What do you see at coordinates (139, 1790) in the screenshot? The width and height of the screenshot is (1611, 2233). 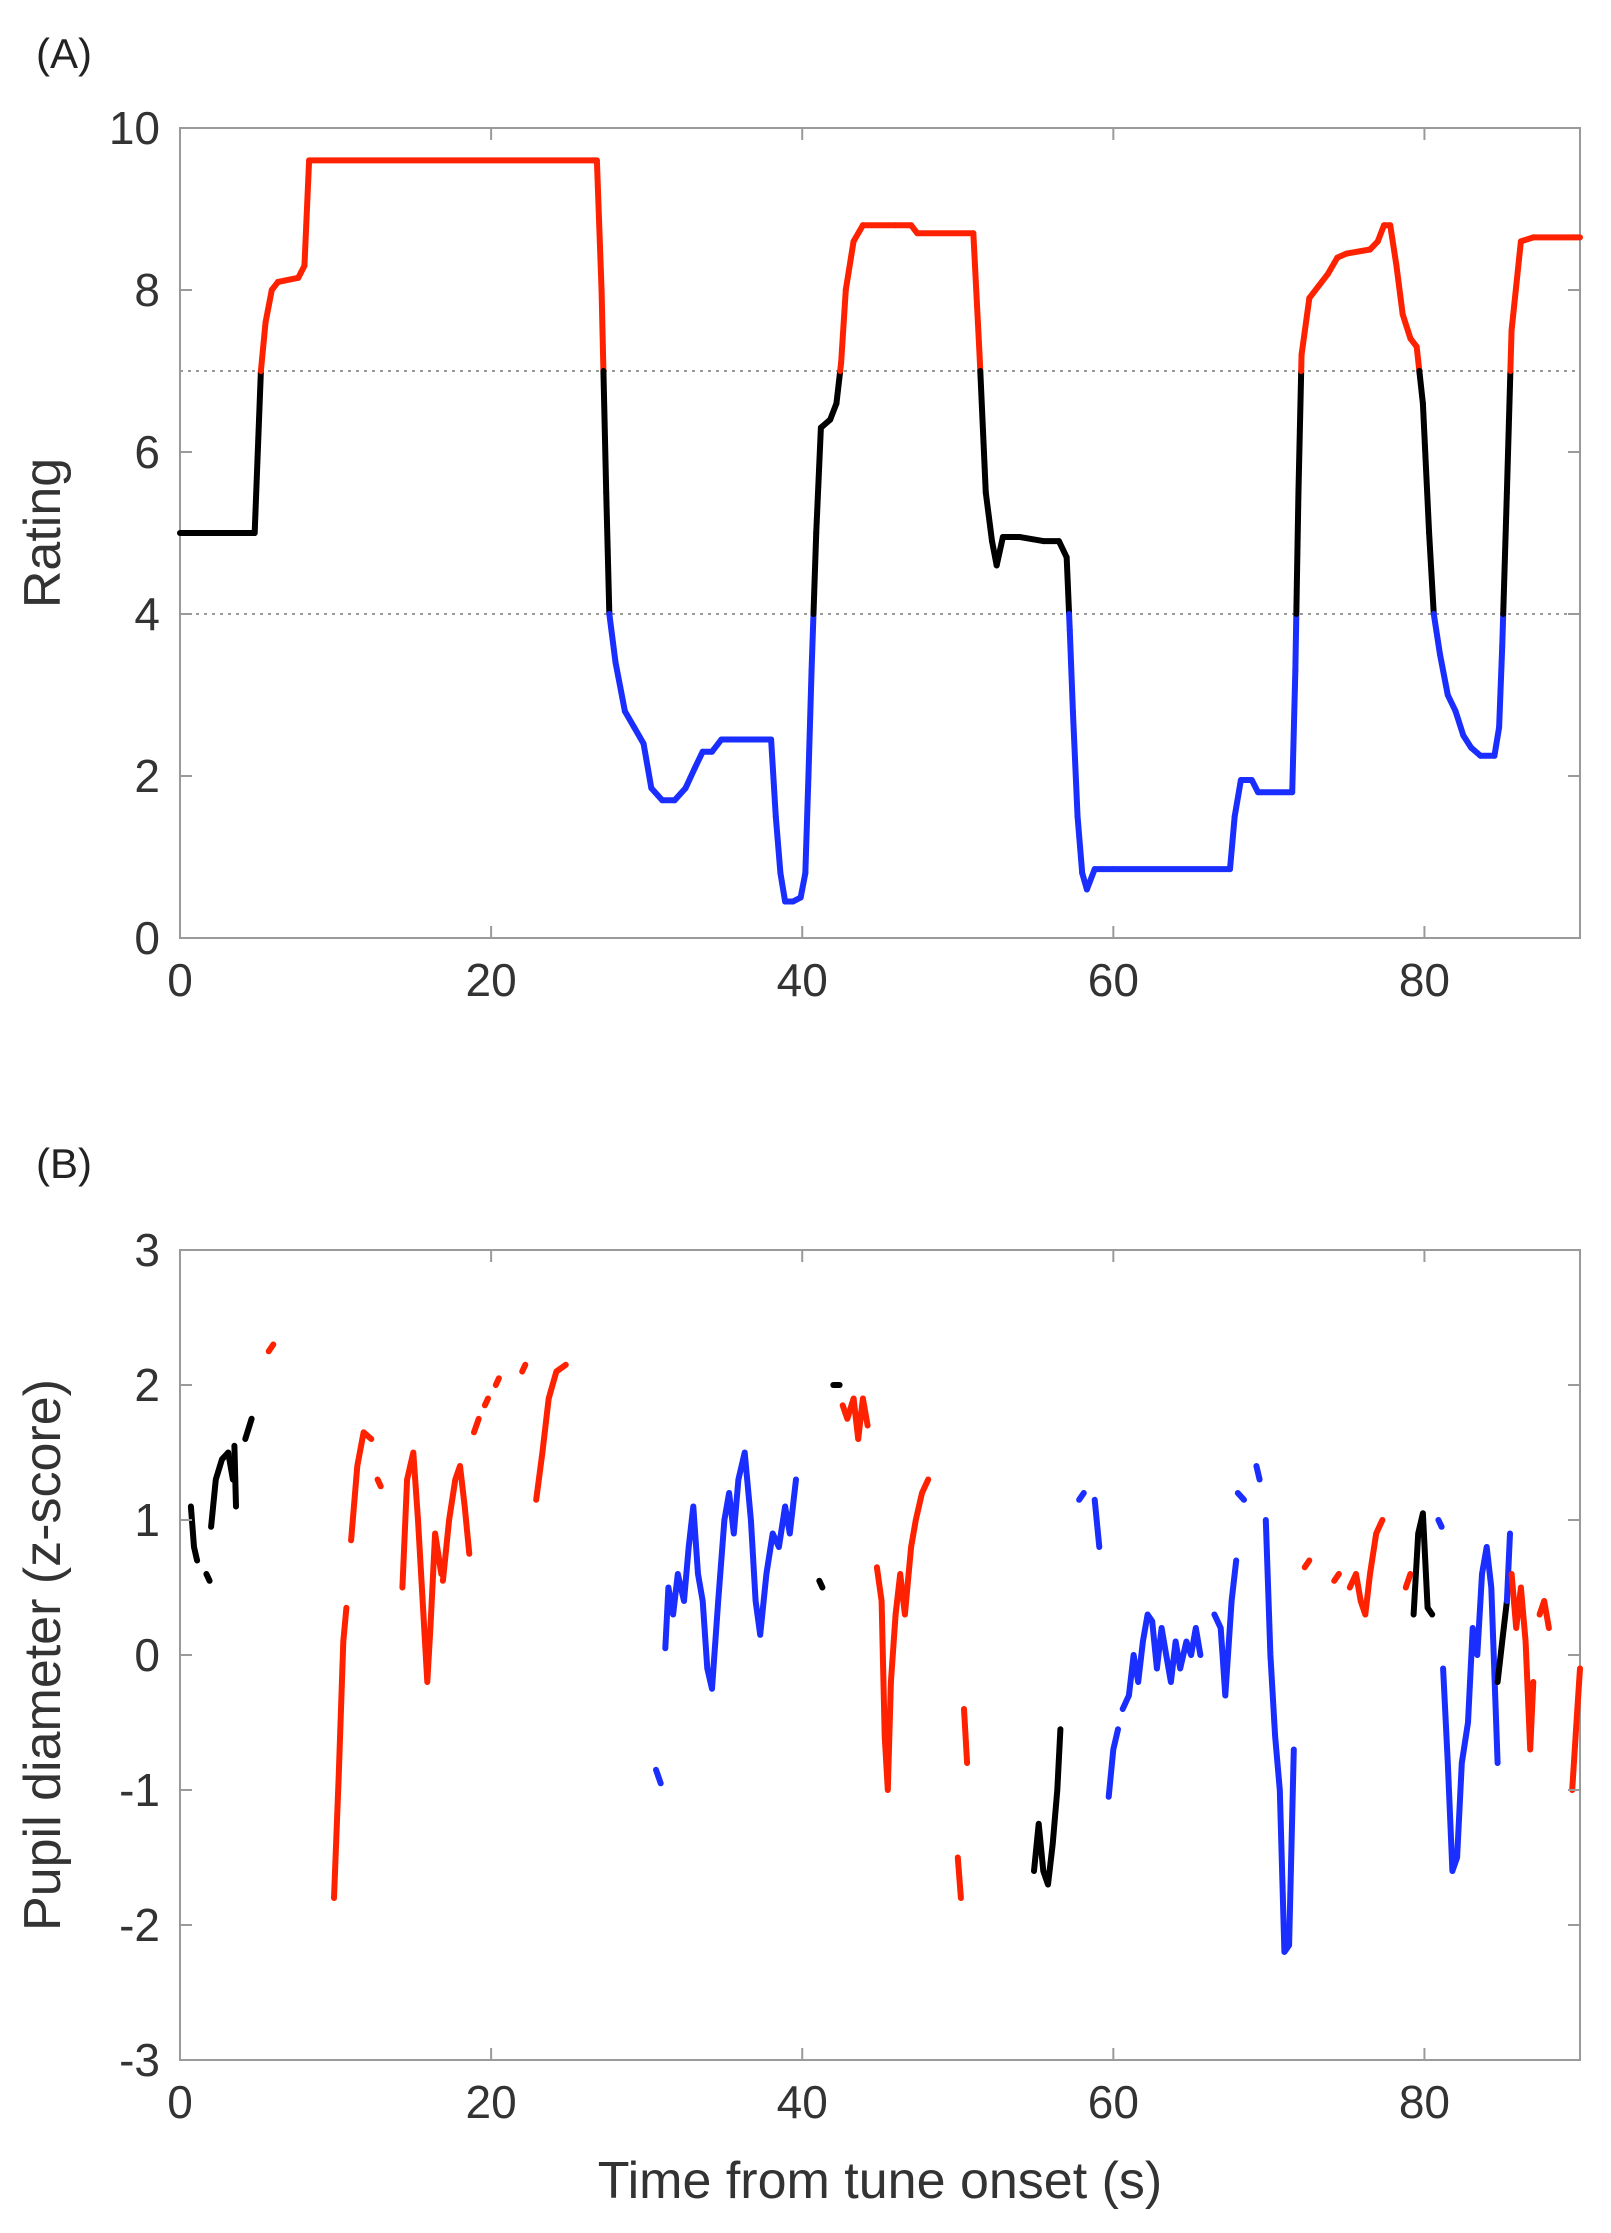 I see `b-ytick-label: -1` at bounding box center [139, 1790].